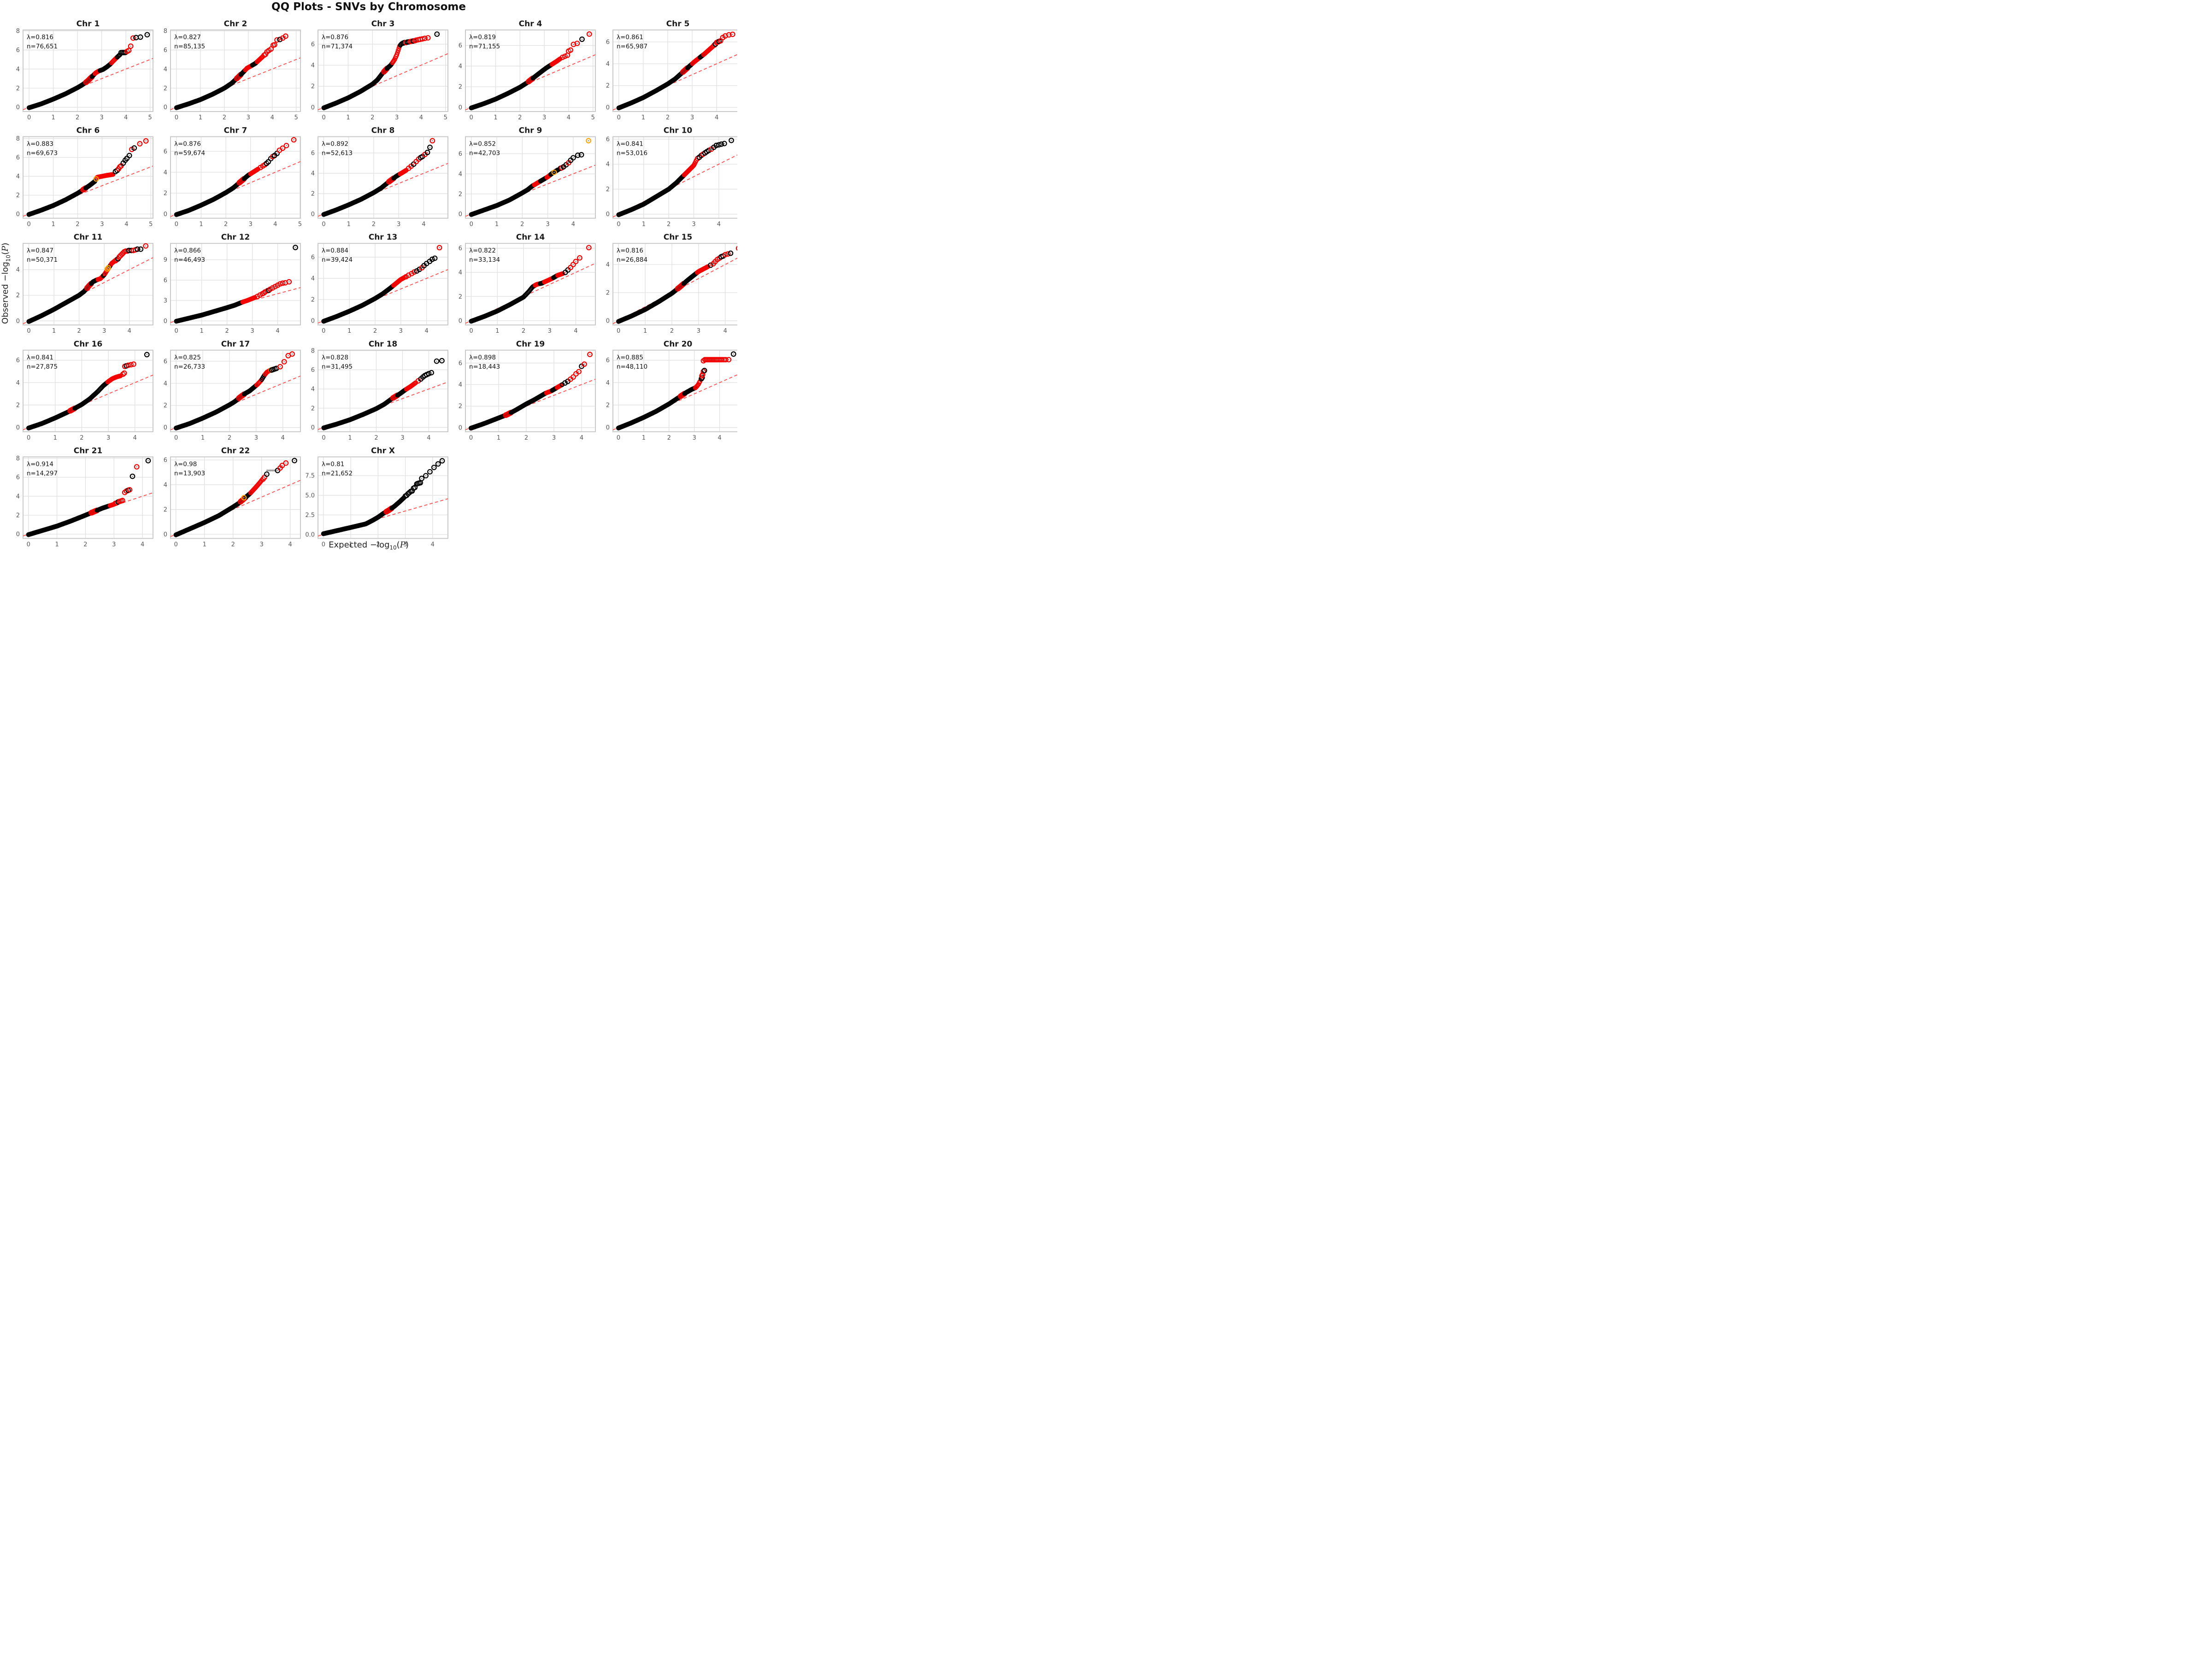 This screenshot has width=2212, height=1659. What do you see at coordinates (232, 497) in the screenshot?
I see `qq-subplot-chr-22: 0 1 2 3 4 0 2 4 6 Chr 22 λ=0.98 n=13,903` at bounding box center [232, 497].